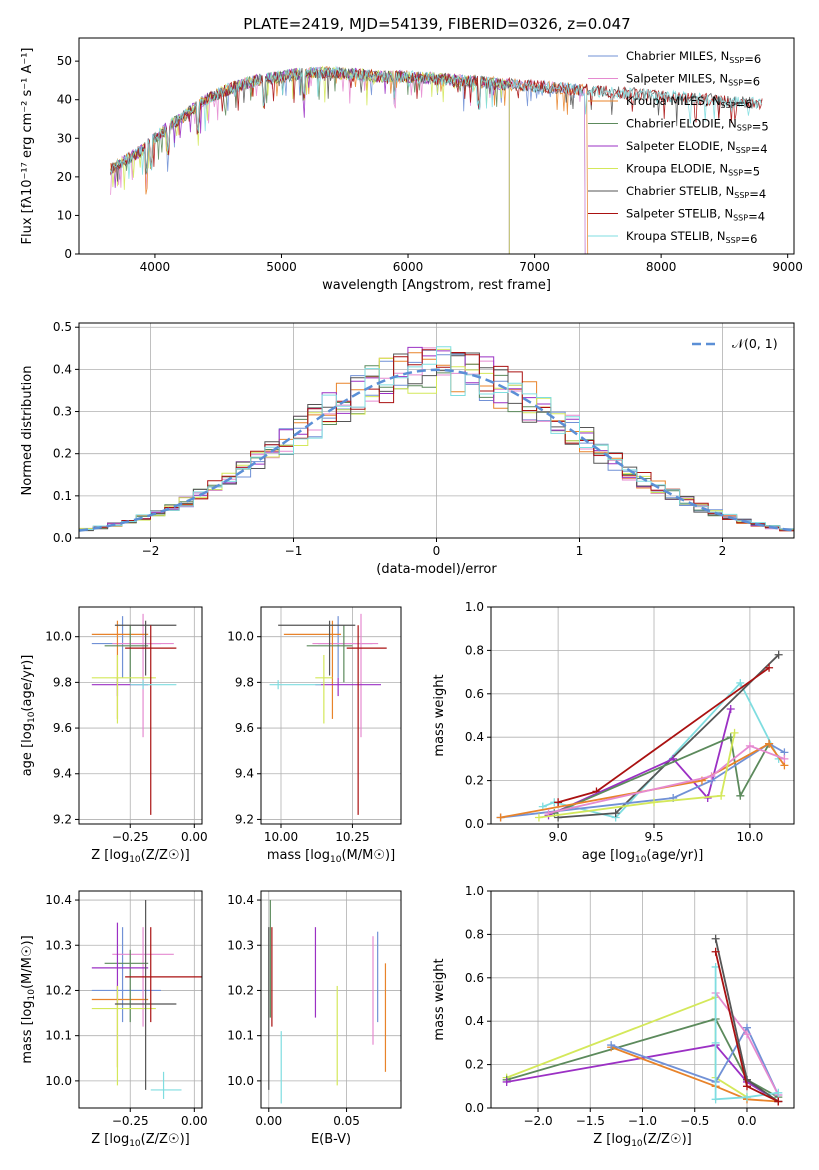  Describe the element at coordinates (64, 215) in the screenshot. I see `y-tick-label: 10` at that location.